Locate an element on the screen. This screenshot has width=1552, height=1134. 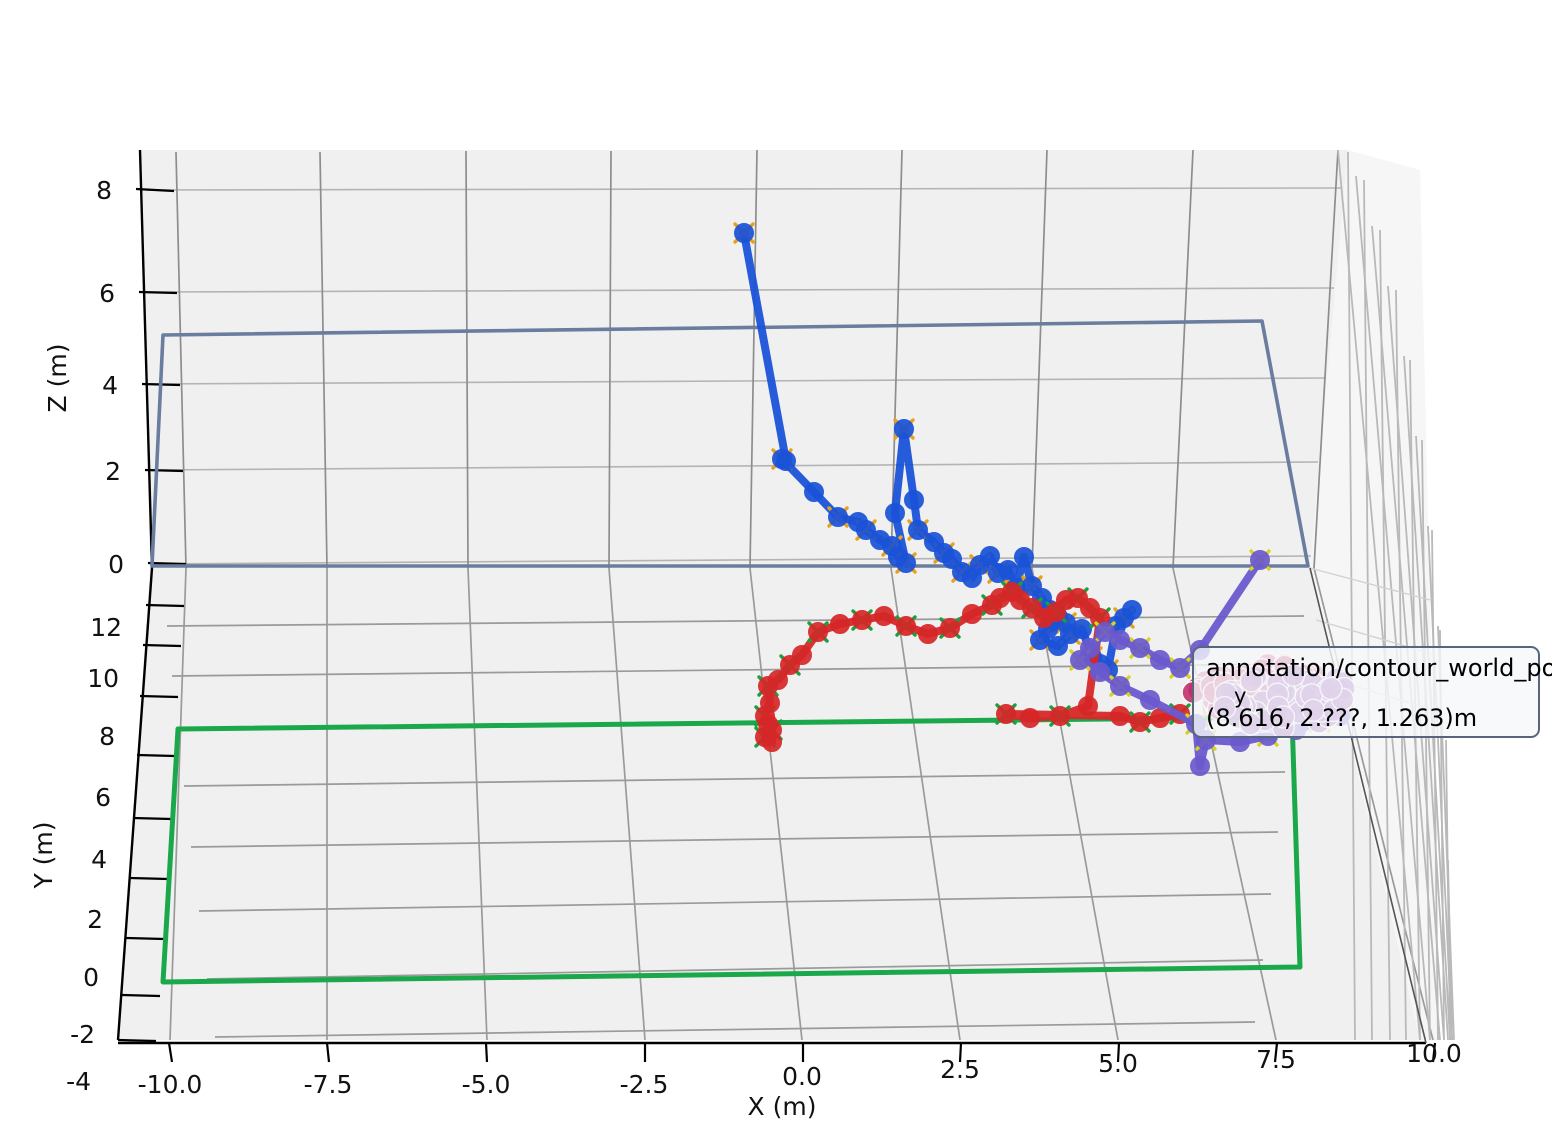
y-tick-label: 2 is located at coordinates (95, 919).